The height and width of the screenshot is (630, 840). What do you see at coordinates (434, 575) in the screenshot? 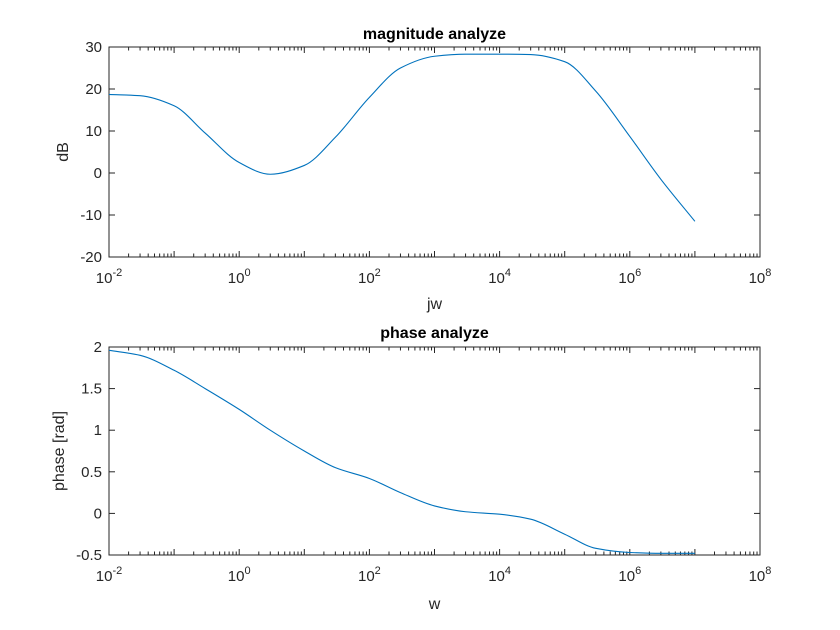
I see `phase-x-tick-labels: 10⁻² 10⁰ 10² 10⁴ 10⁶ 10⁸` at bounding box center [434, 575].